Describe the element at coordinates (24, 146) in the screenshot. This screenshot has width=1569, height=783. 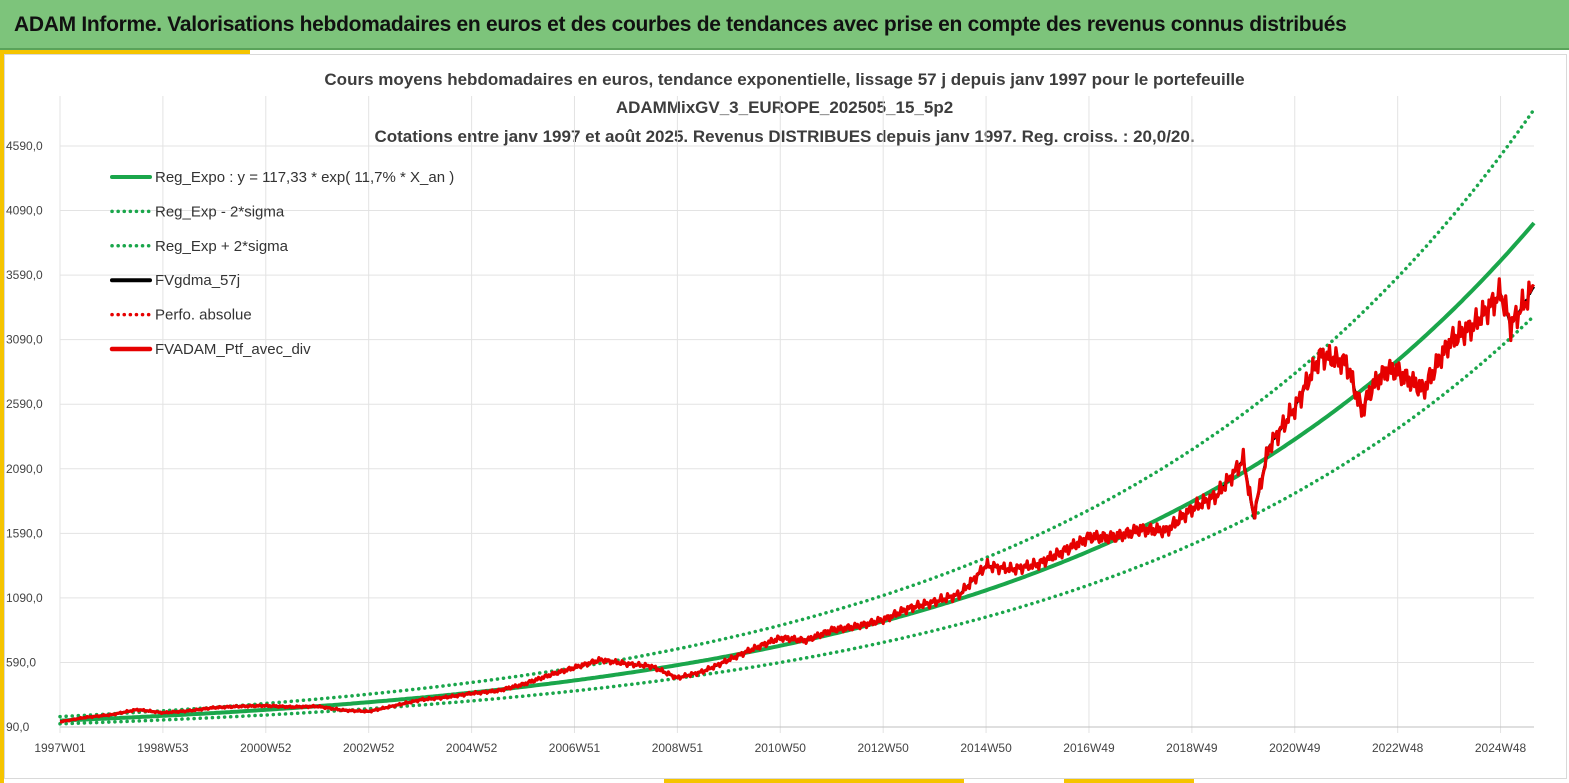
I see `y-tick-label: 4590,0` at that location.